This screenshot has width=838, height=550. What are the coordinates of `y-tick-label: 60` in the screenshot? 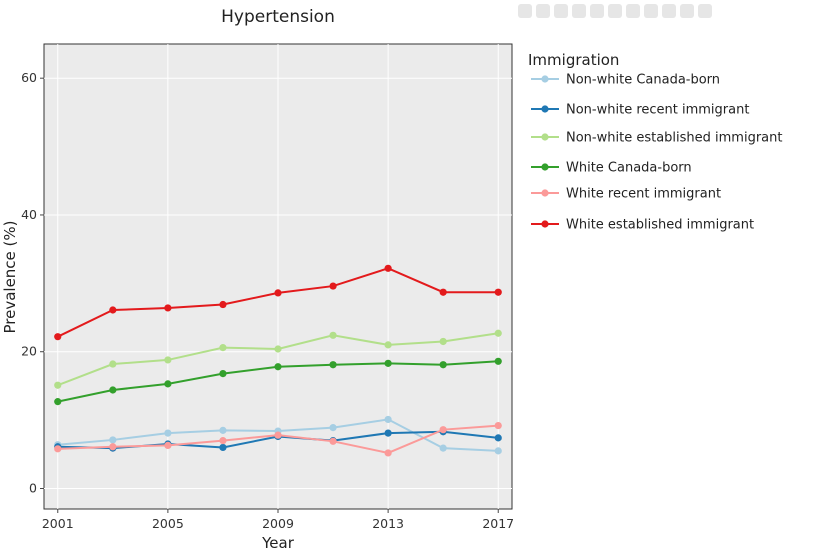 It's located at (29, 77).